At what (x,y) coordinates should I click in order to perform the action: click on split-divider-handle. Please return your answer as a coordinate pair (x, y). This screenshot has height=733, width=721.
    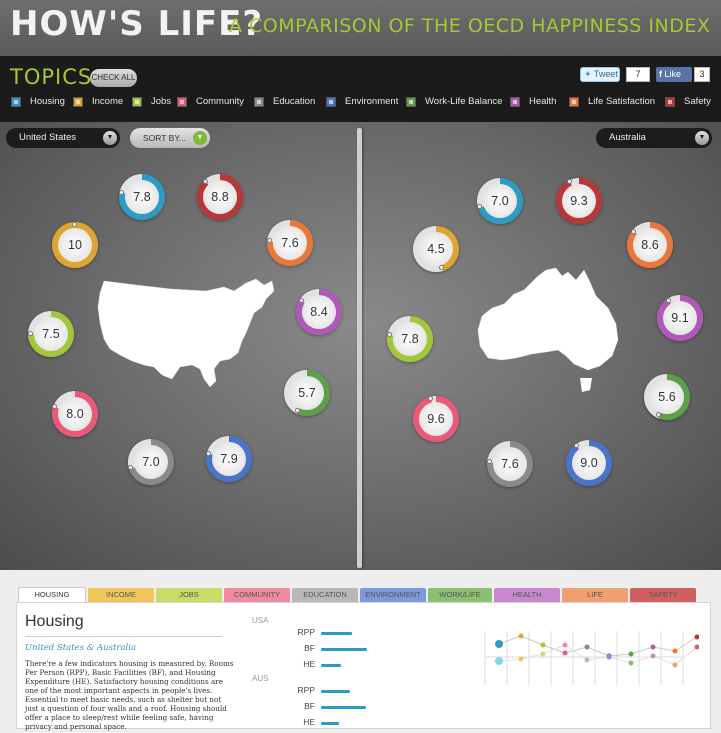
    Looking at the image, I should click on (359, 348).